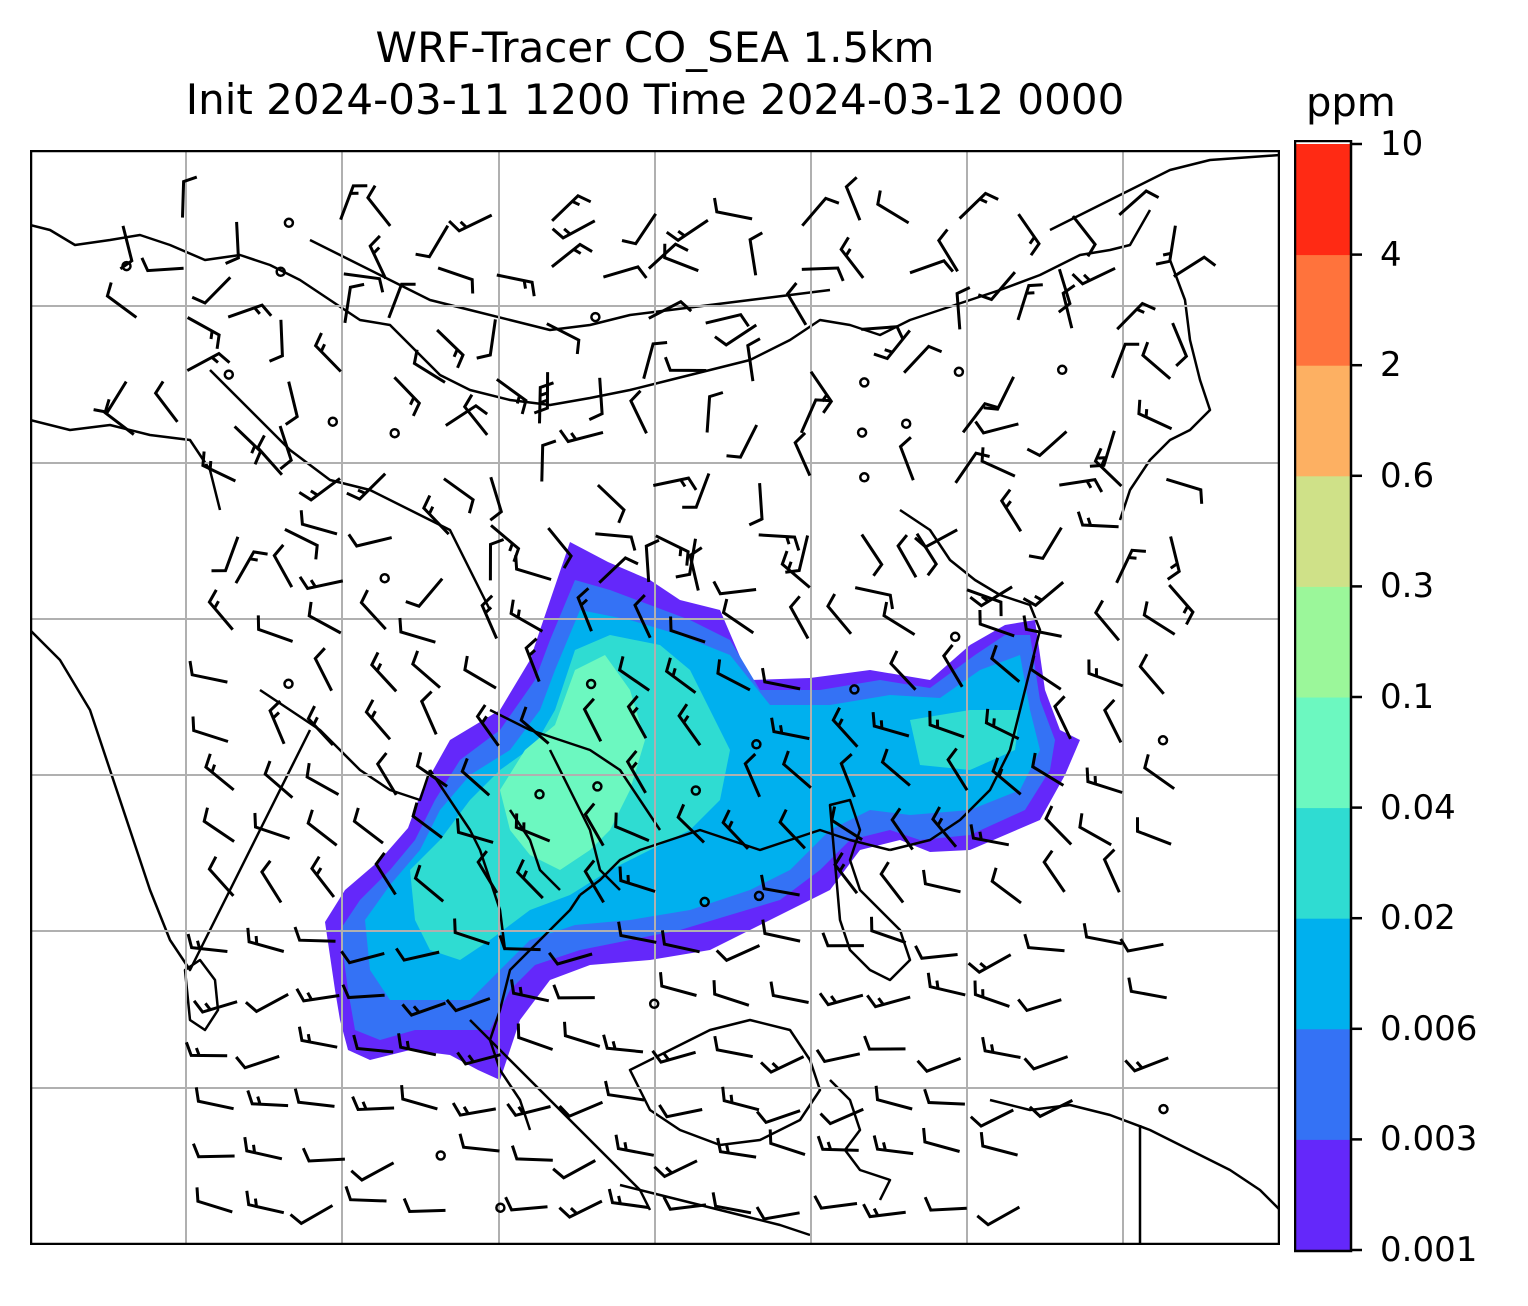 The width and height of the screenshot is (1528, 1306). What do you see at coordinates (1418, 918) in the screenshot?
I see `colorbar-tick-label: 0.02` at bounding box center [1418, 918].